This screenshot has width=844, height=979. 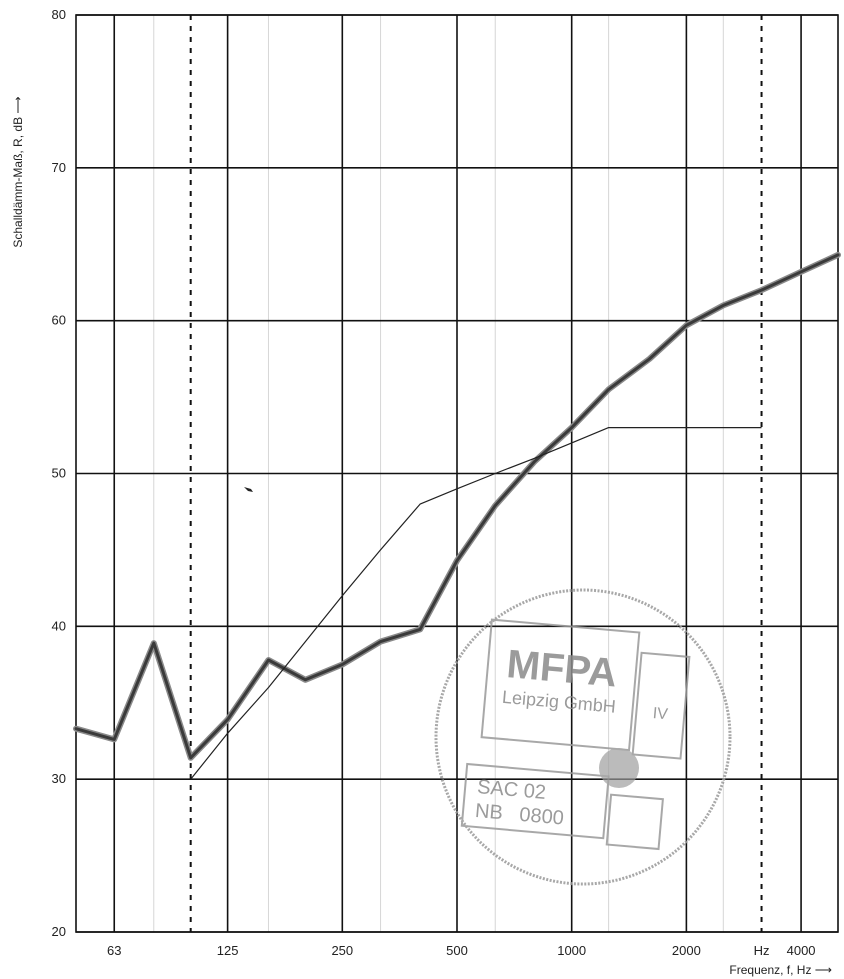 I want to click on svg-text: Schalldämm-Maß, R, dB ⟶, so click(x=18, y=171).